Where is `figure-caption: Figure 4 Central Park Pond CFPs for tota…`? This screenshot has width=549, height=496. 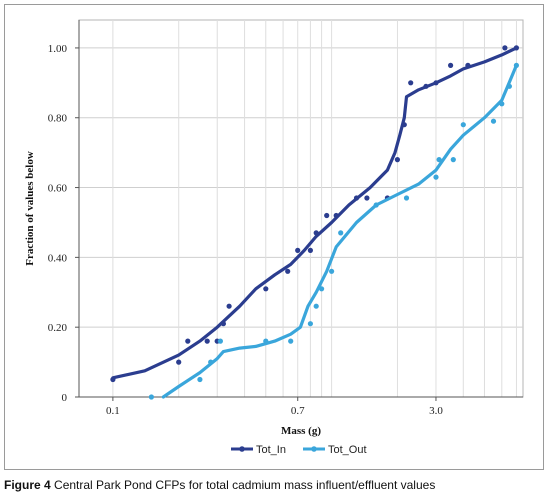 figure-caption: Figure 4 Central Park Pond CFPs for tota… is located at coordinates (219, 485).